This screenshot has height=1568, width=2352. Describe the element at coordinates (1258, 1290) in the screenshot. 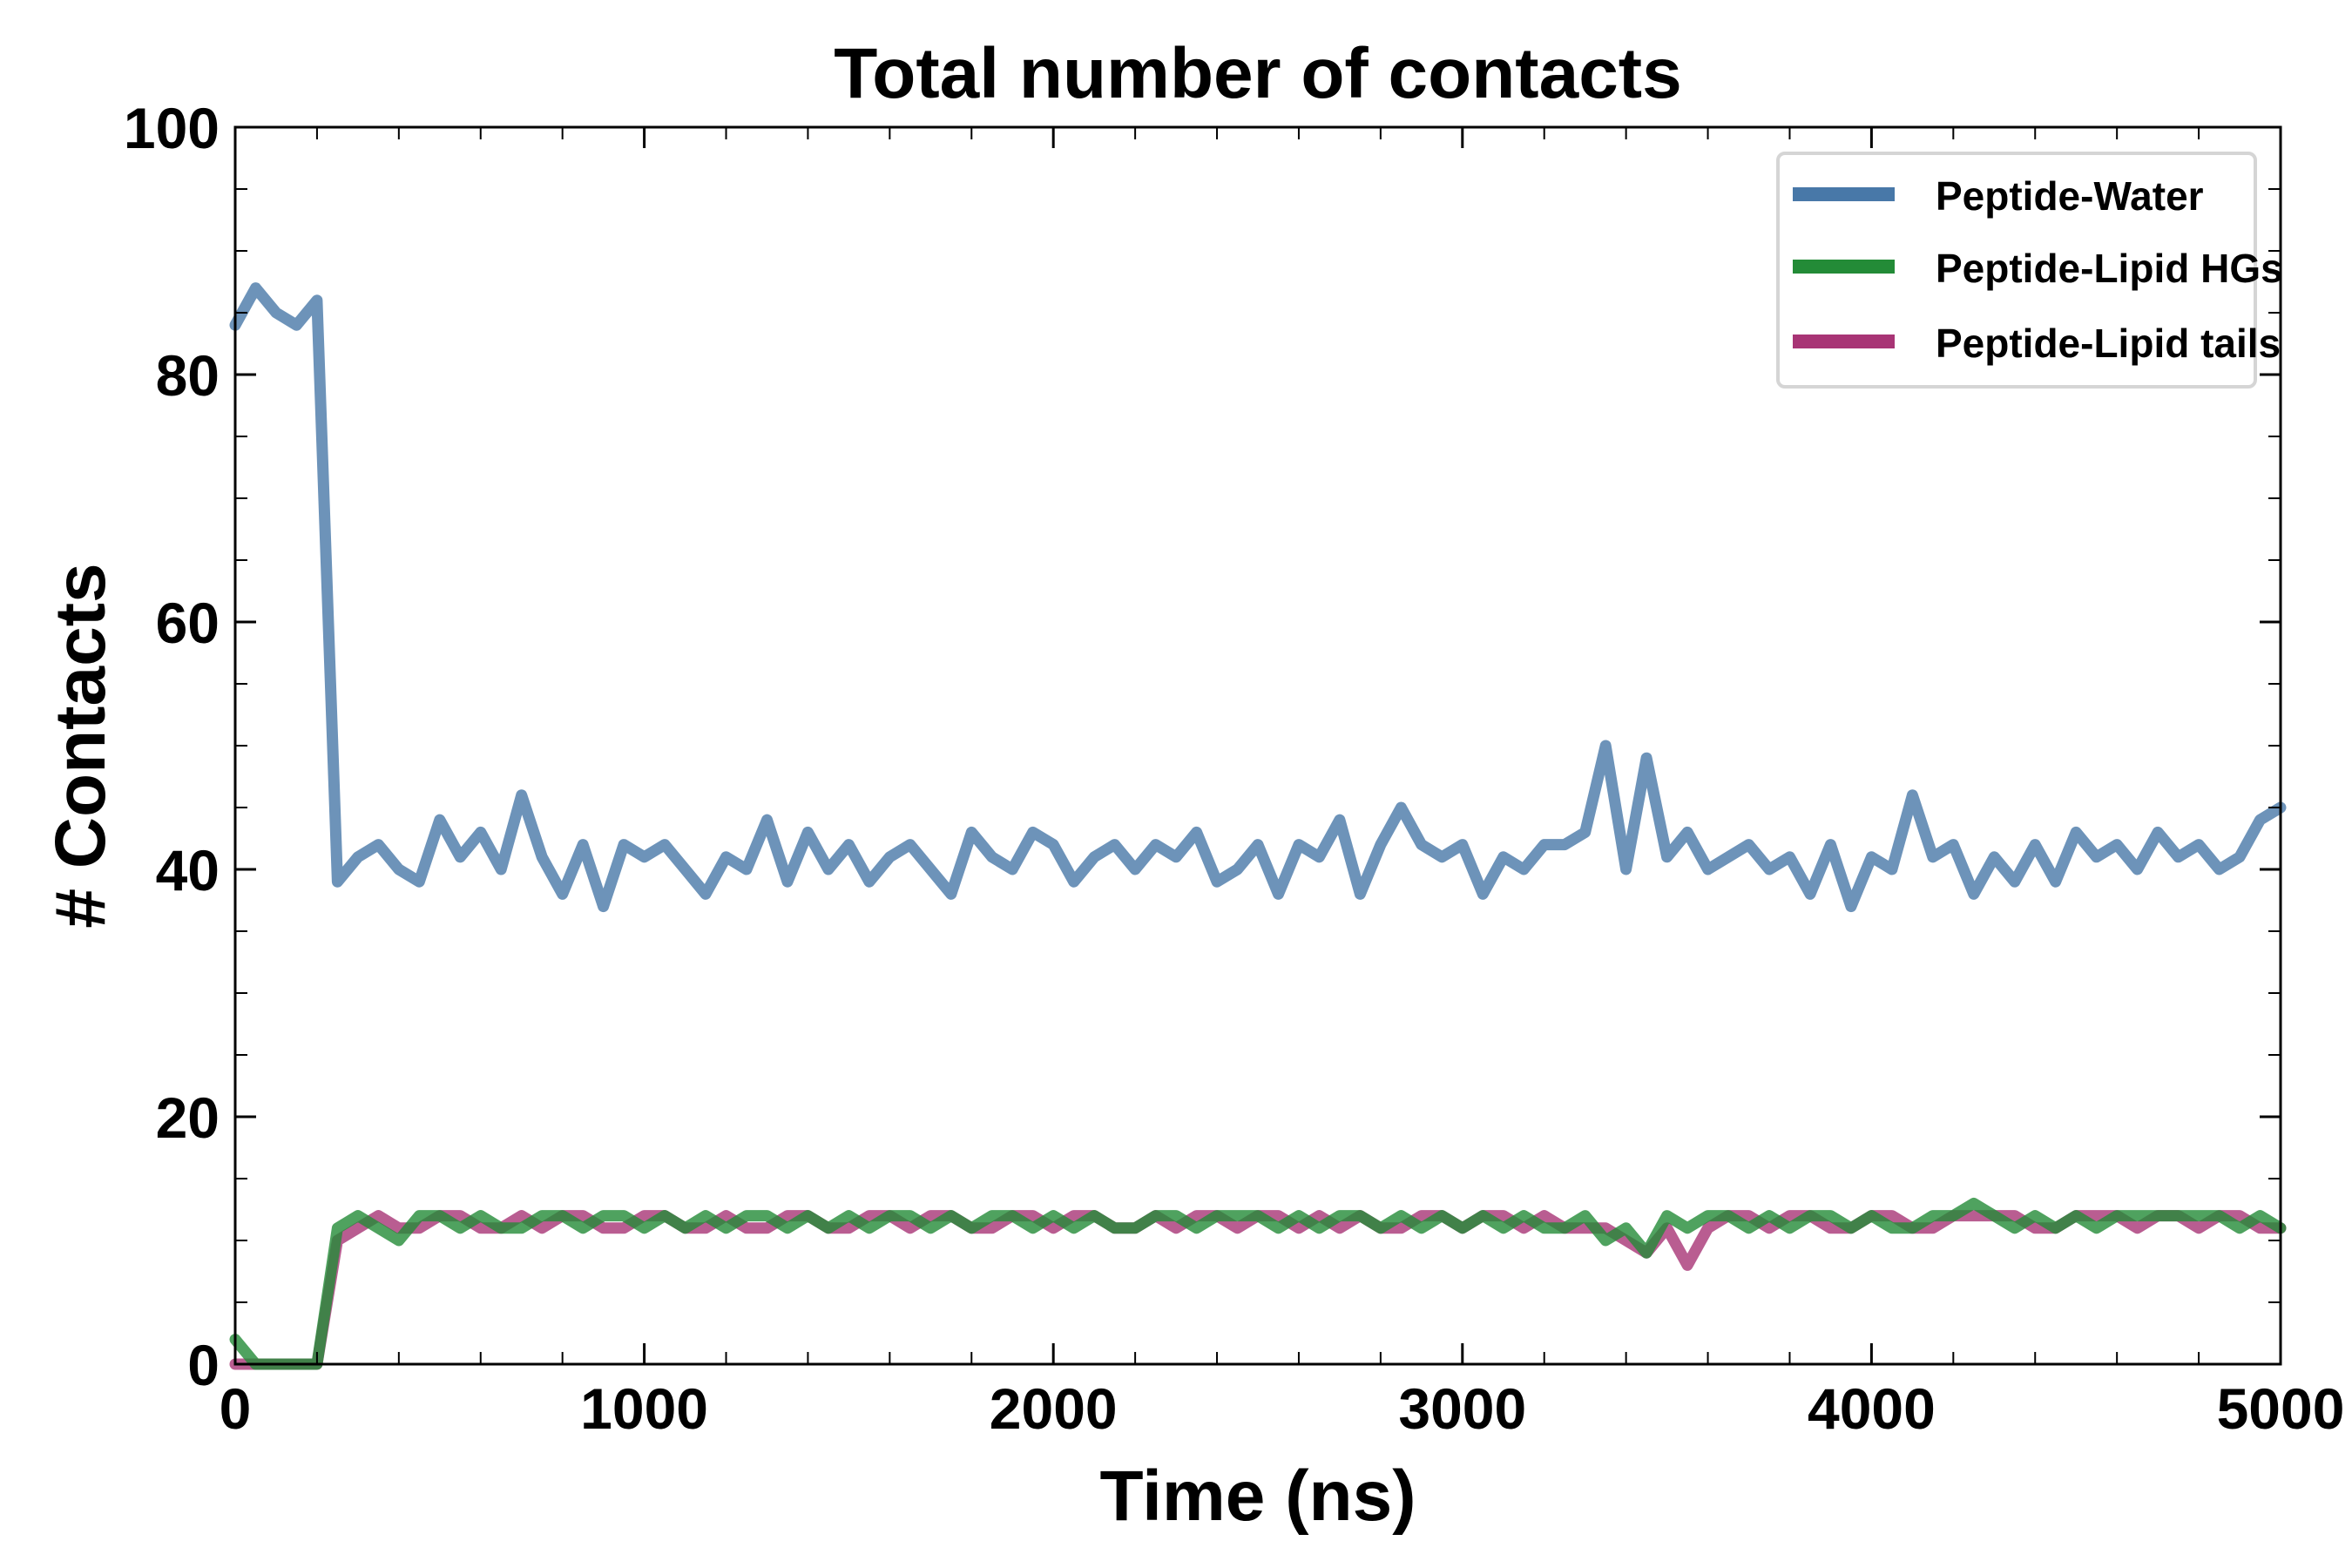

I see `series-line-peptide-lipid-tails` at that location.